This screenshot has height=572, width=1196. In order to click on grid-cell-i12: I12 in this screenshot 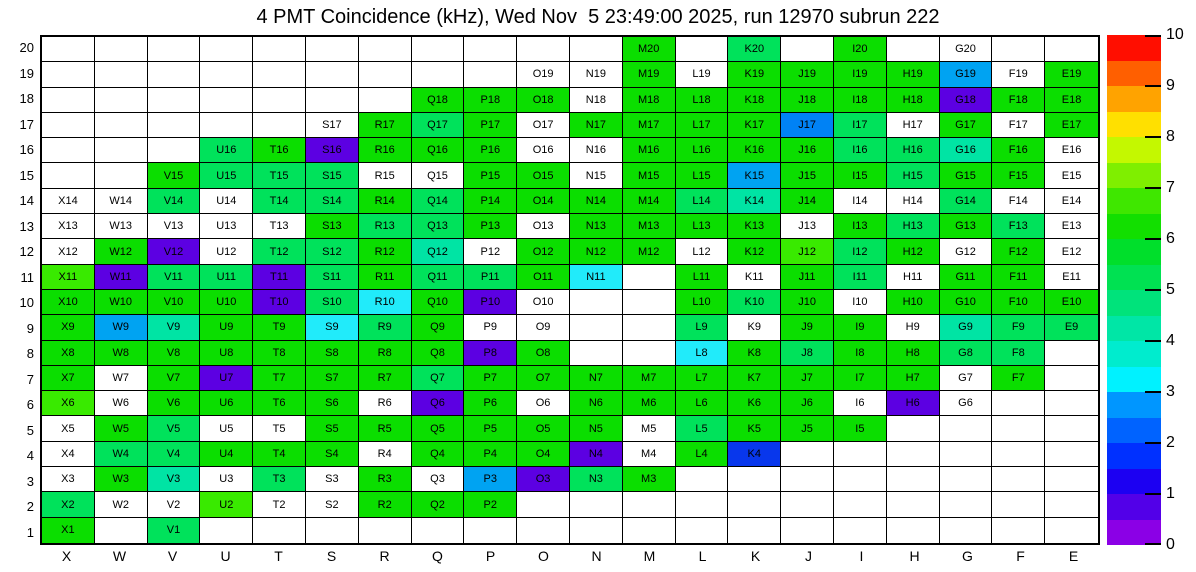, I will do `click(860, 252)`.